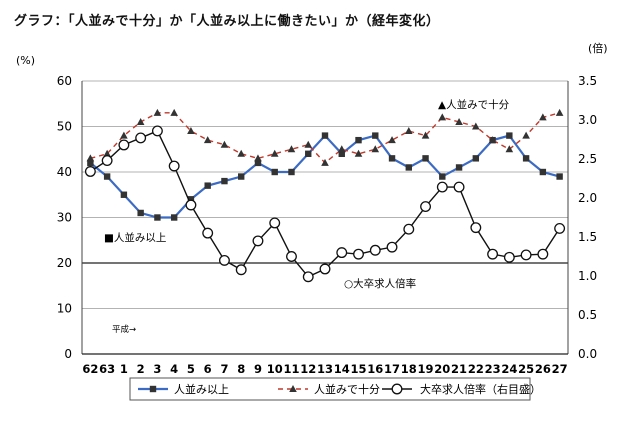 This screenshot has height=421, width=640. Describe the element at coordinates (224, 369) in the screenshot. I see `x-tick-label: 7` at that location.